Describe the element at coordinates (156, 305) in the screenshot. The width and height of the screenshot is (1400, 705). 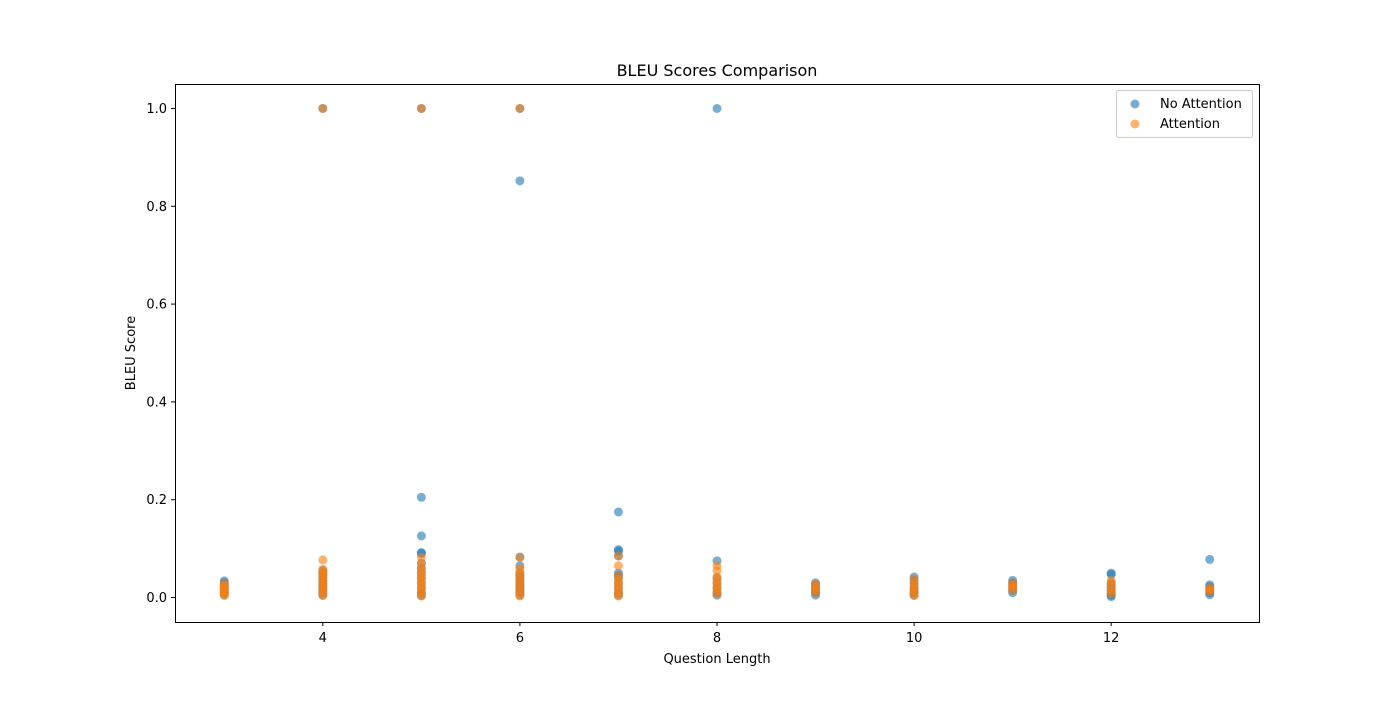
I see `y-tick-label: 0.6` at that location.